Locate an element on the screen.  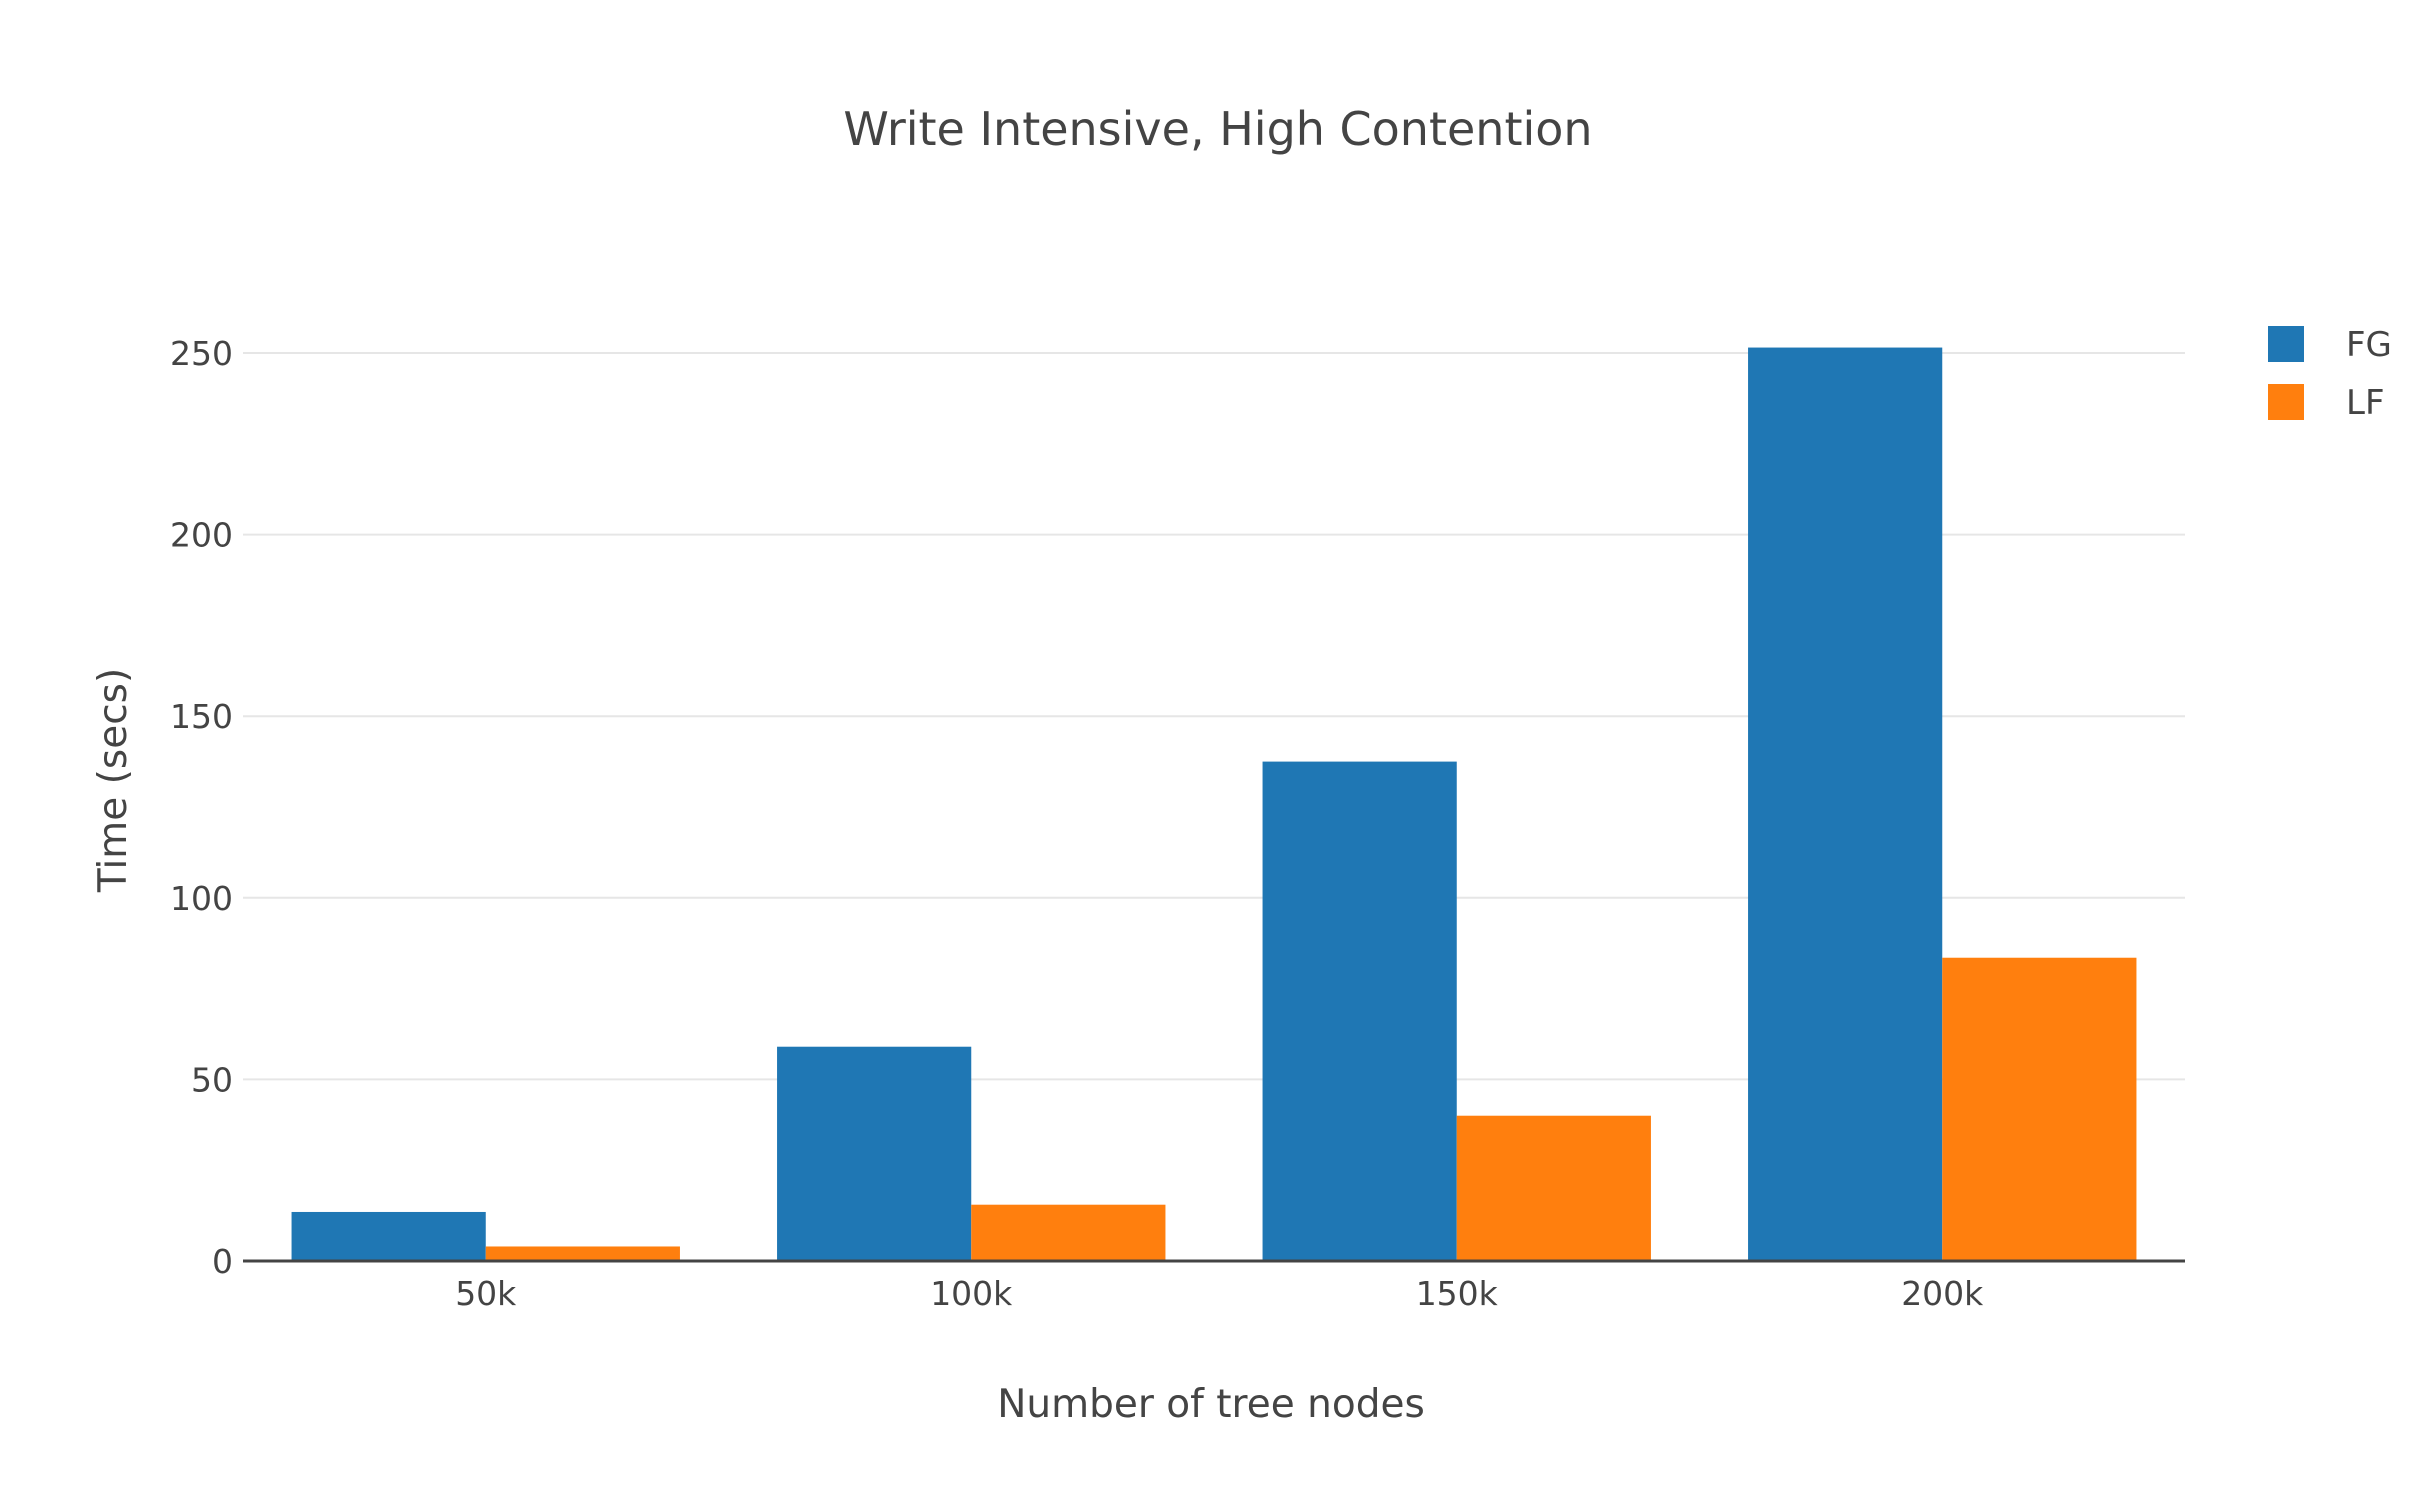
bar-lf-200k is located at coordinates (2039, 1109).